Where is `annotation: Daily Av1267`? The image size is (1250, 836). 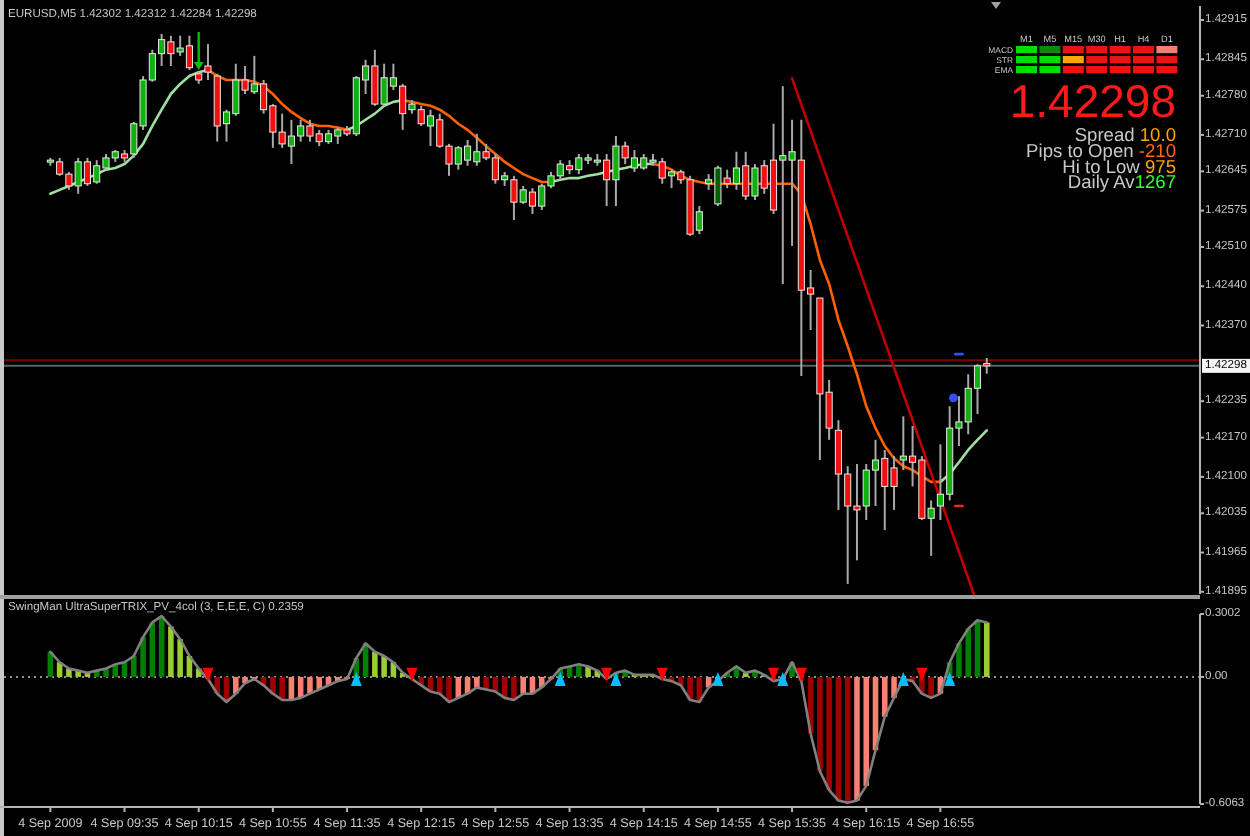
annotation: Daily Av1267 is located at coordinates (1121, 182).